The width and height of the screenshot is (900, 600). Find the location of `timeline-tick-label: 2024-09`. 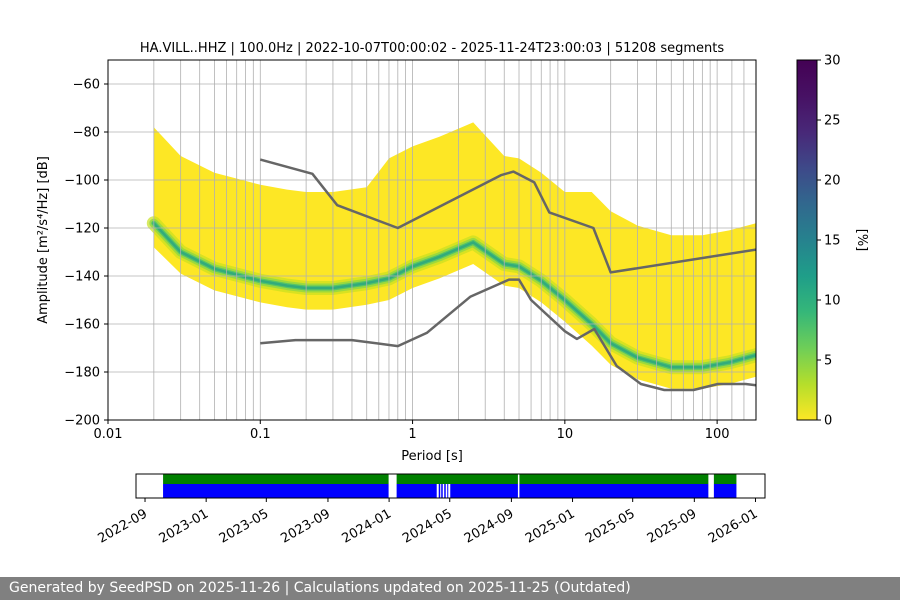

timeline-tick-label: 2024-09 is located at coordinates (489, 526).